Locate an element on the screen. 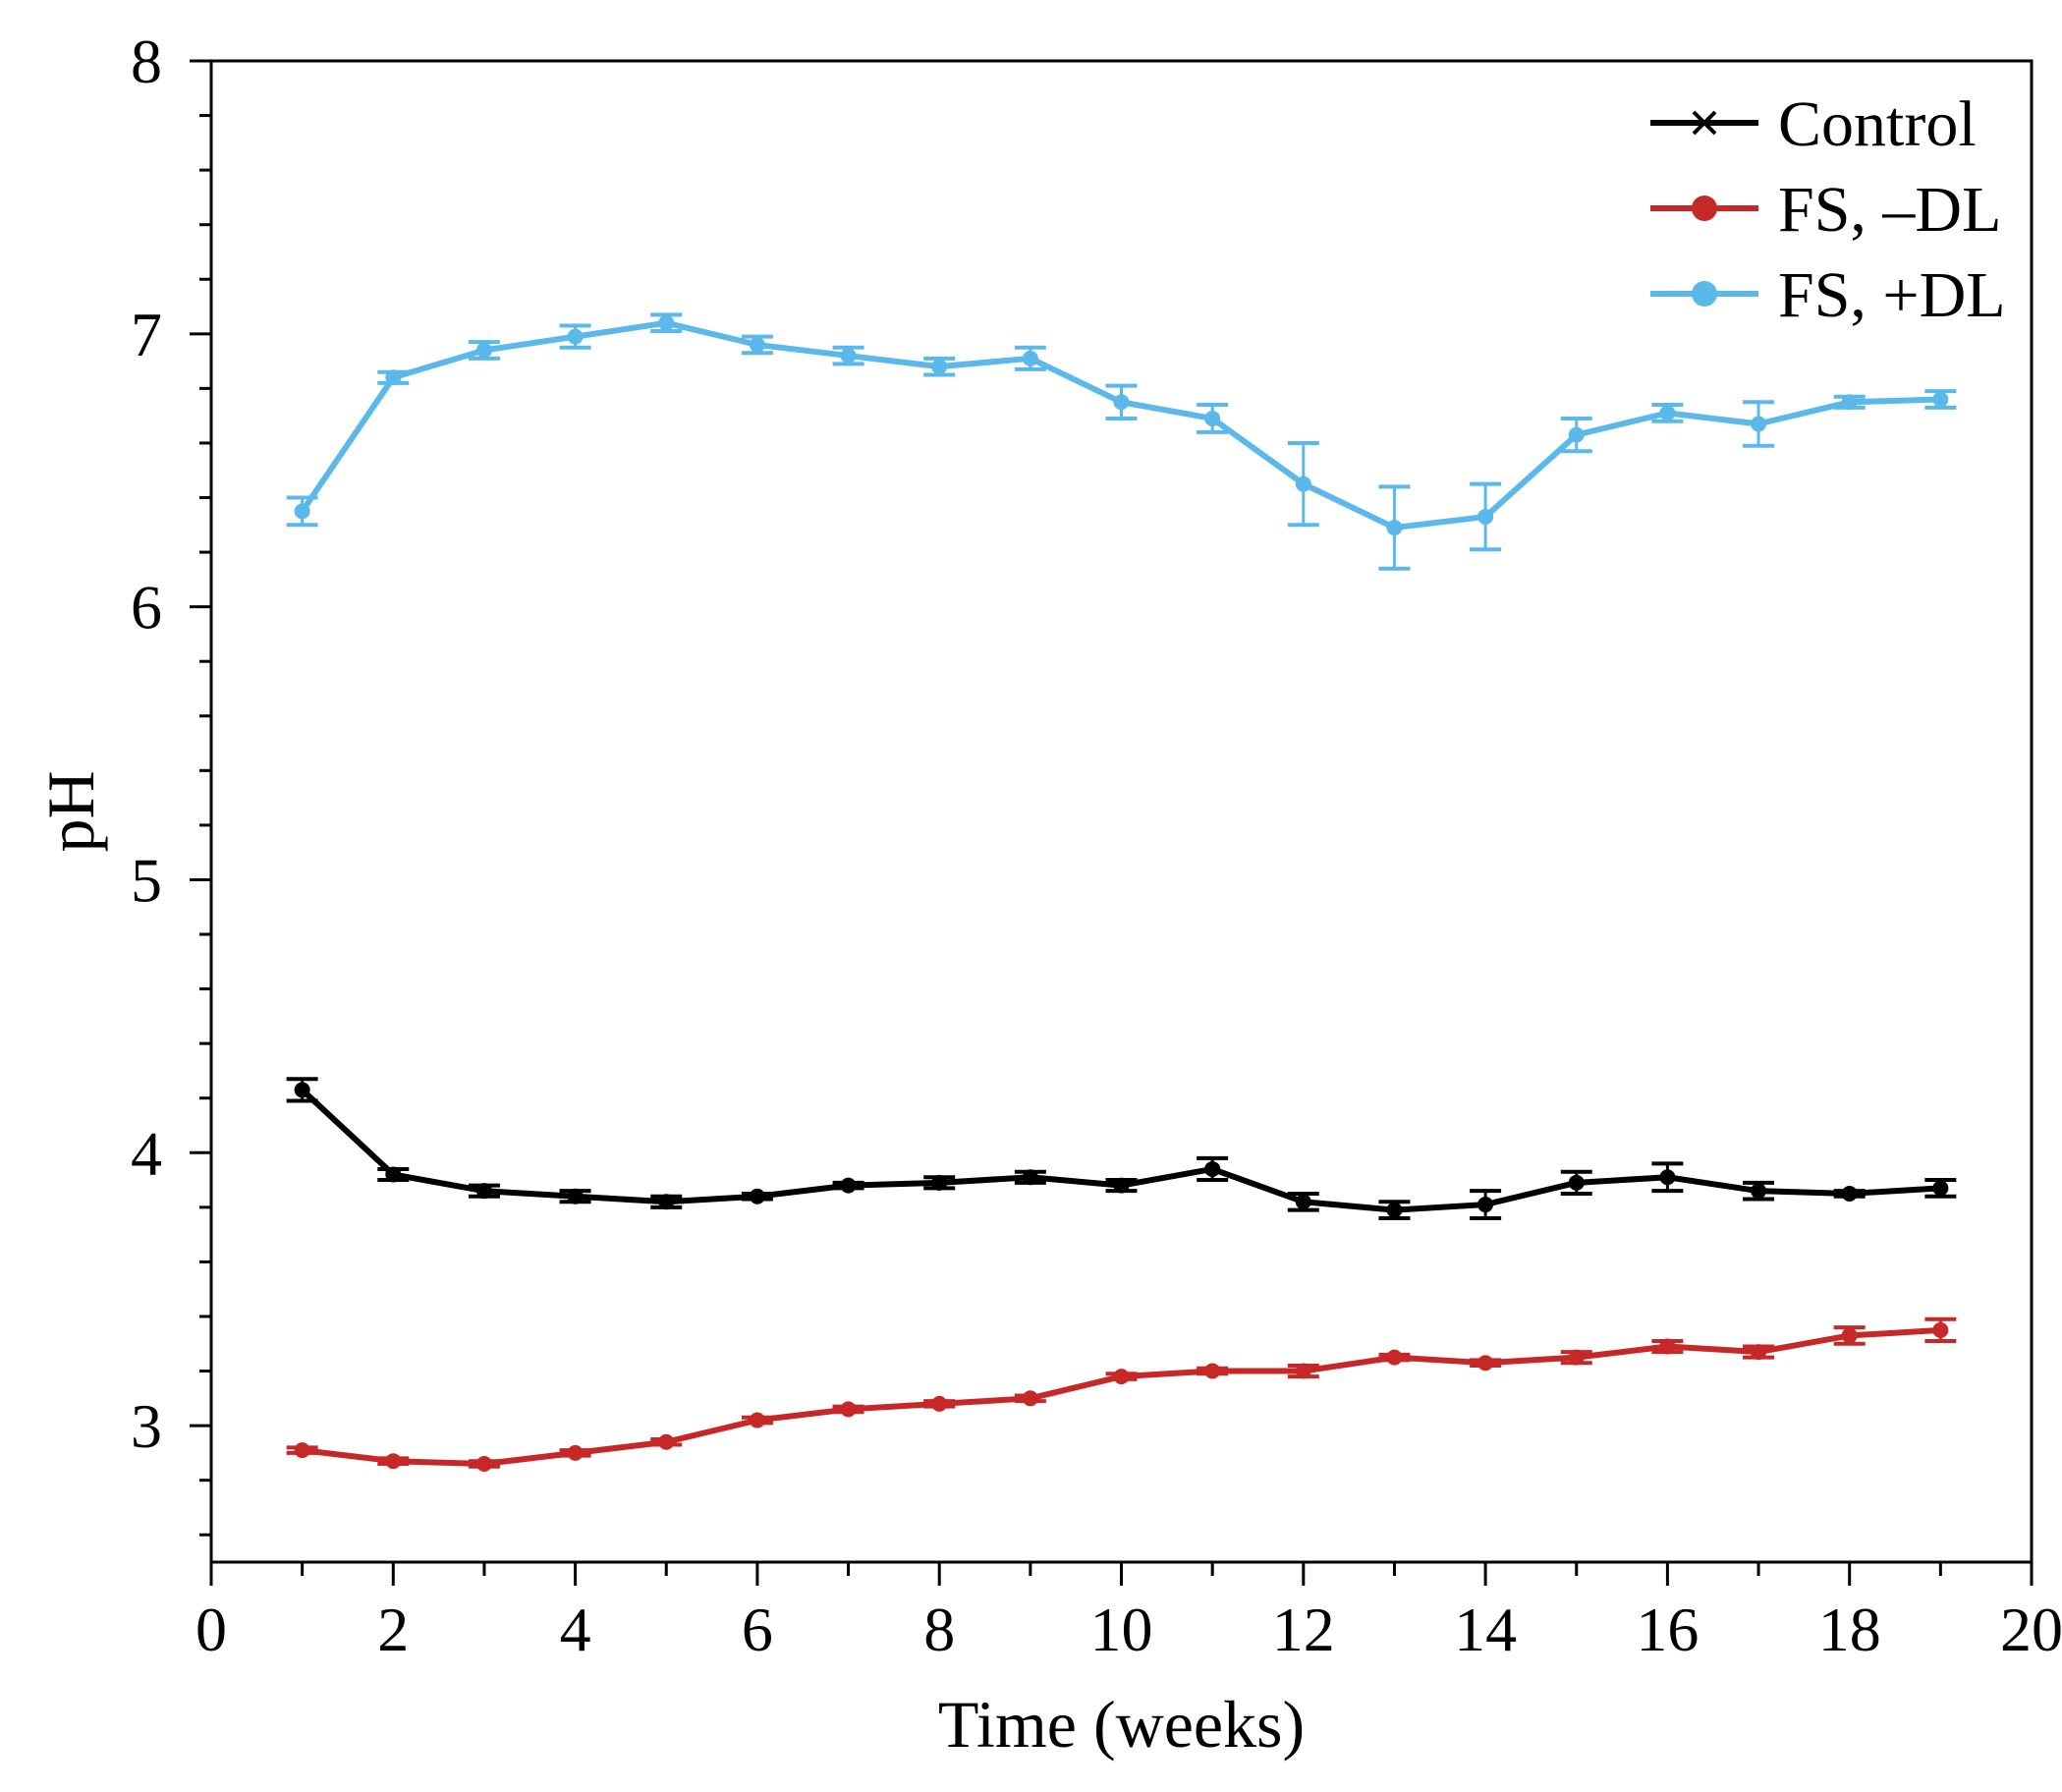  x-tick-label: 12 is located at coordinates (1304, 1629).